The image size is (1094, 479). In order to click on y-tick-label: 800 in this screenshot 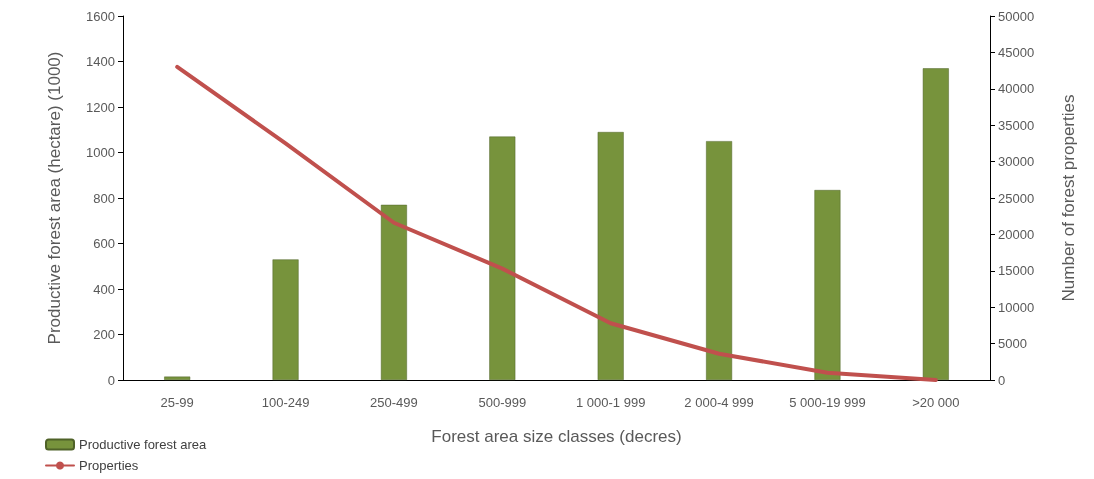, I will do `click(104, 198)`.